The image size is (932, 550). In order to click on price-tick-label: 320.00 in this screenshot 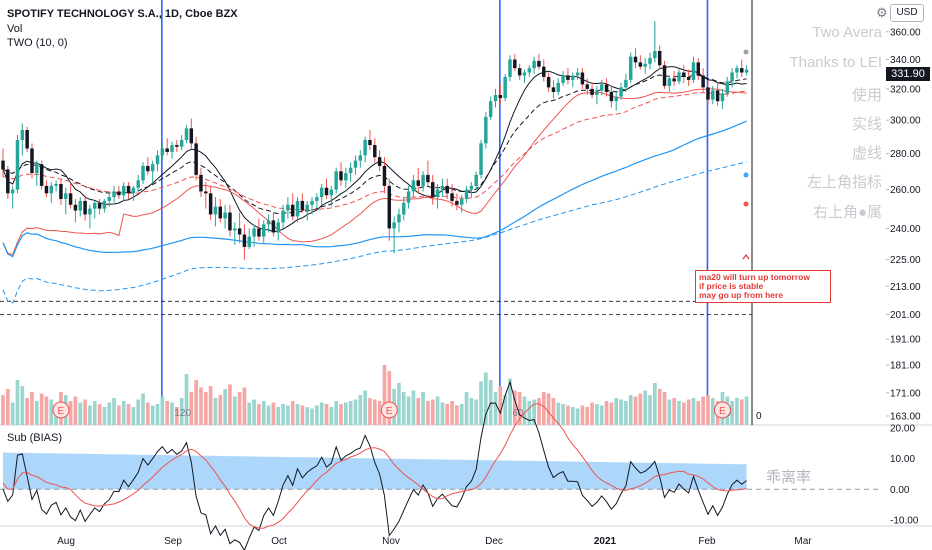, I will do `click(905, 89)`.